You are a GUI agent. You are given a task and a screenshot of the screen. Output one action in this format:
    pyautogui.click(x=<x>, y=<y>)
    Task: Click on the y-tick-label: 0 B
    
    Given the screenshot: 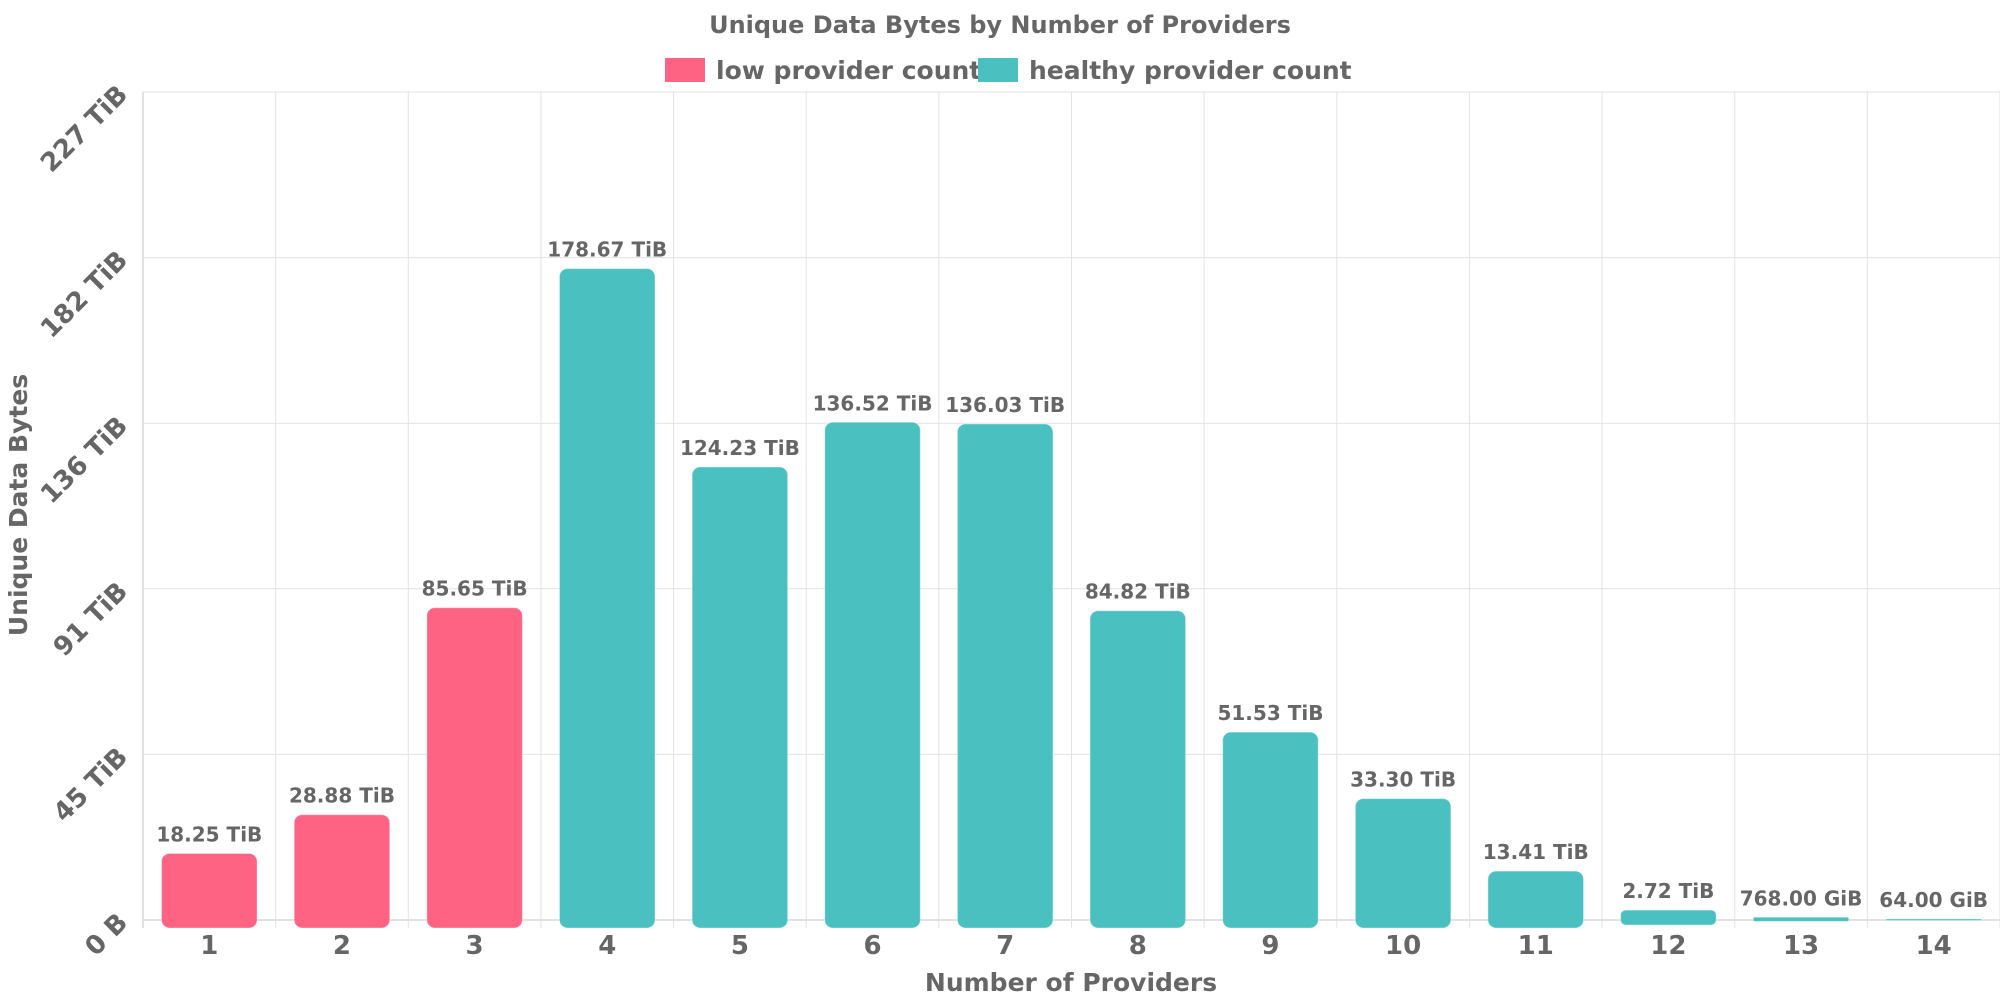 What is the action you would take?
    pyautogui.click(x=107, y=935)
    